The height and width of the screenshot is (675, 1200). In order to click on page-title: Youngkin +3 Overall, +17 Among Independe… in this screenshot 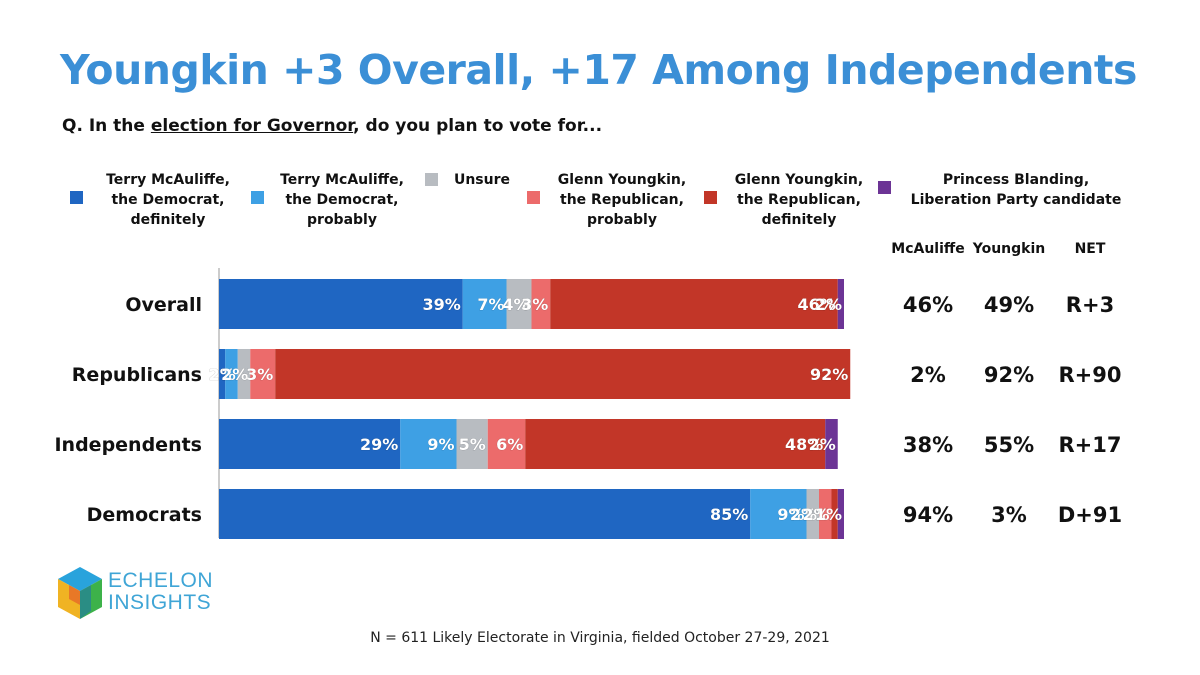, I will do `click(598, 70)`.